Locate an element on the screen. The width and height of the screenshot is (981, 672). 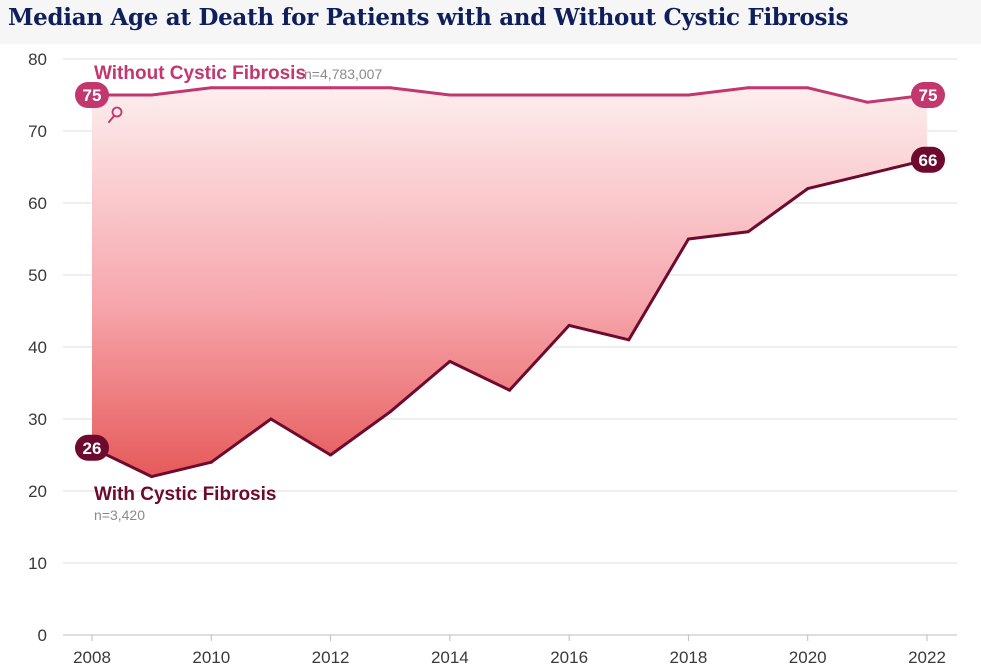
series-n-with-cf: n=3,420 is located at coordinates (119, 515).